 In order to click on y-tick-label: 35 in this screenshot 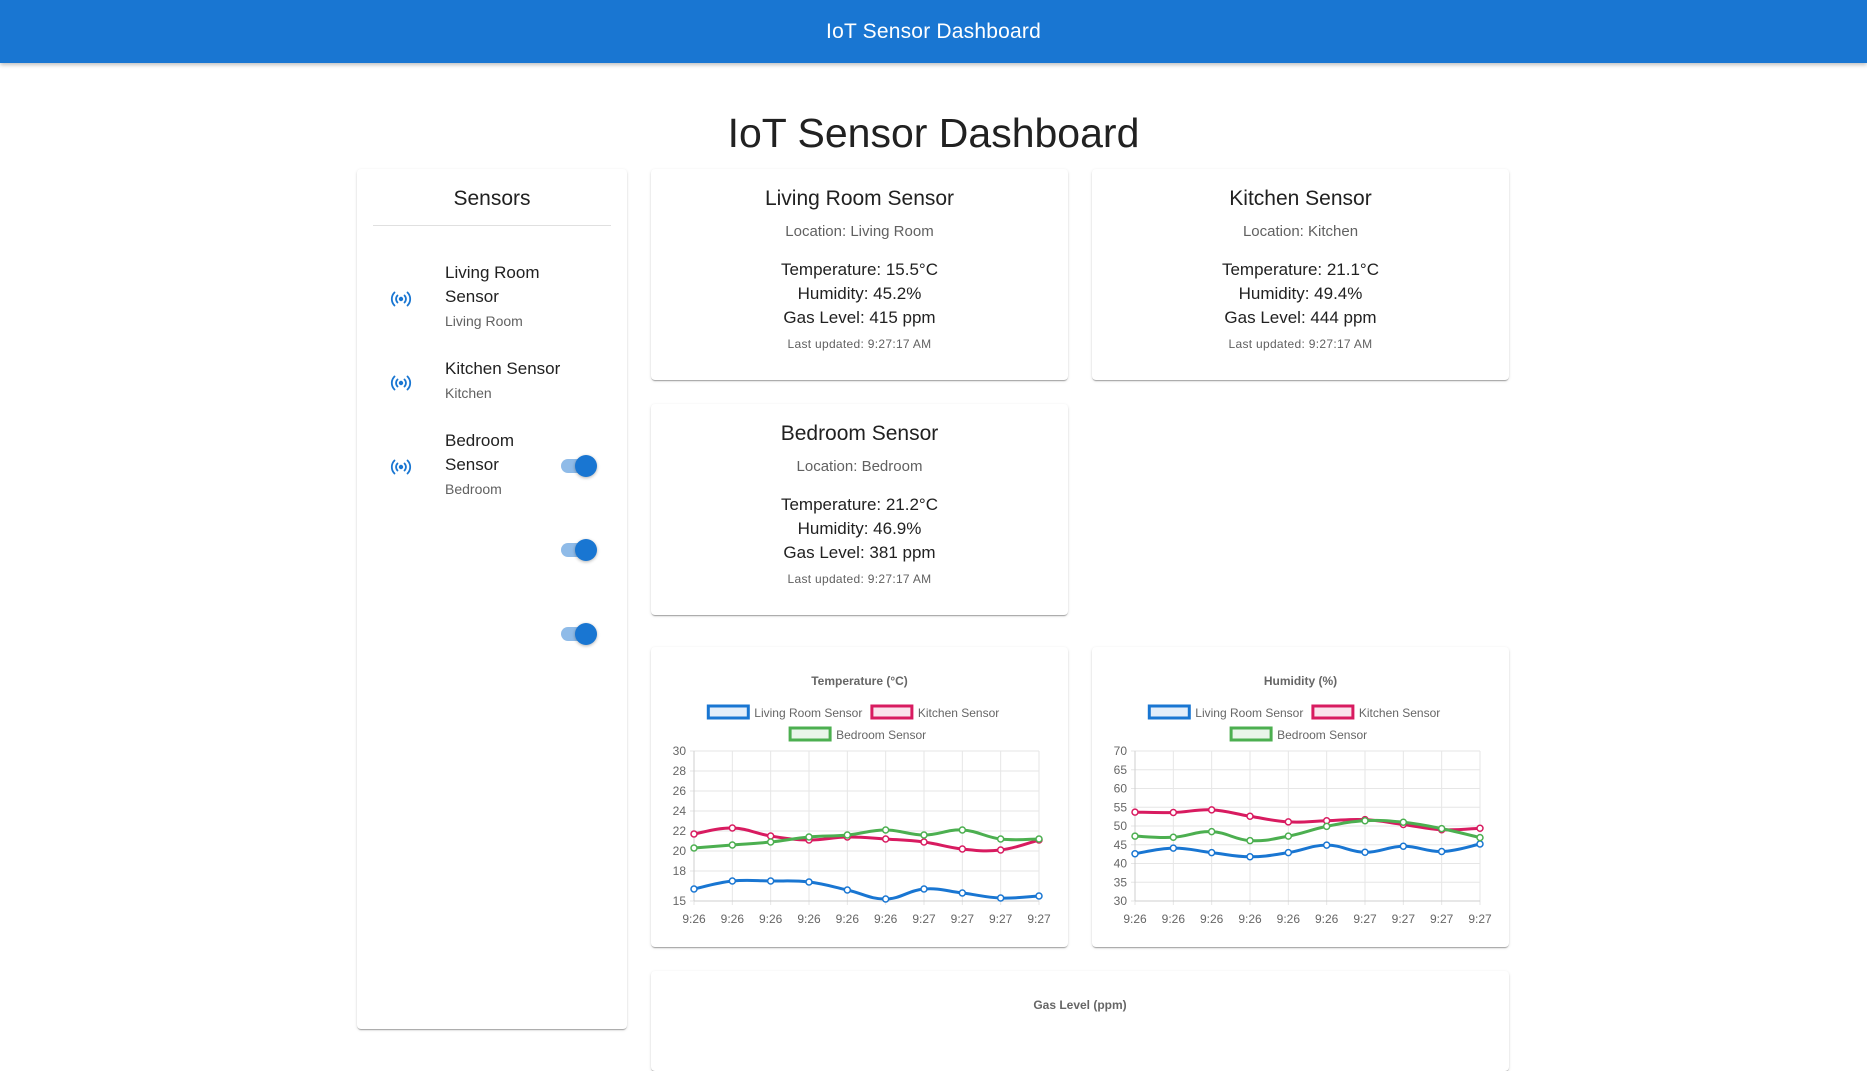, I will do `click(1121, 882)`.